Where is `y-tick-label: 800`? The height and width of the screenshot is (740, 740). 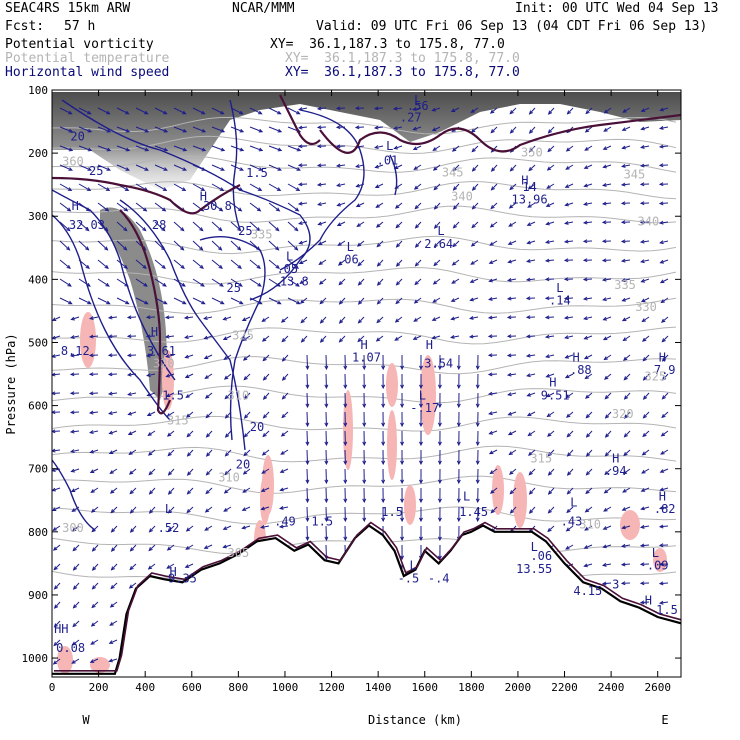
y-tick-label: 800 is located at coordinates (38, 532).